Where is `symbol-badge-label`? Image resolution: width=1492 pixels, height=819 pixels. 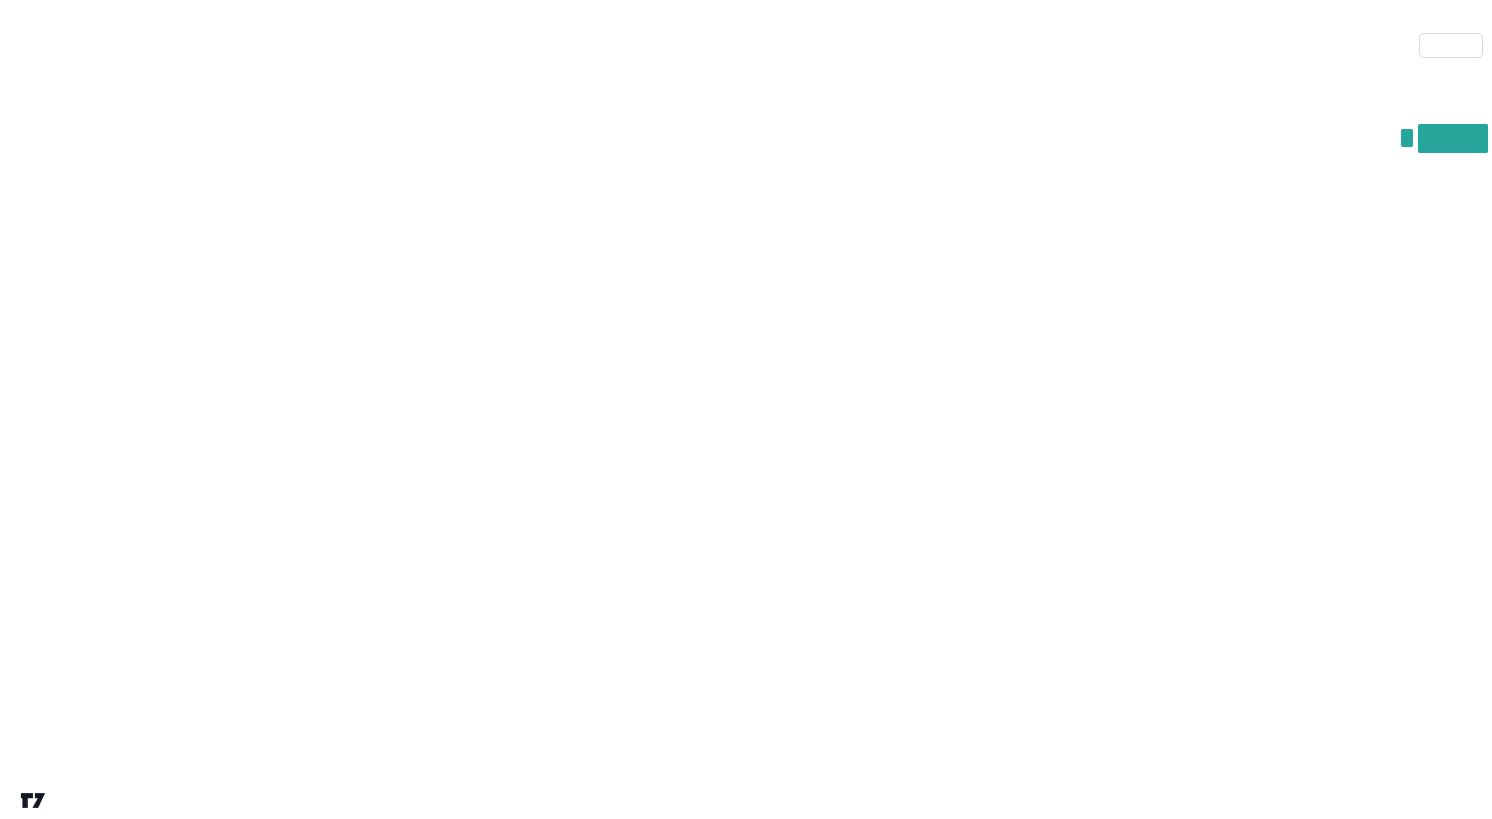
symbol-badge-label is located at coordinates (1407, 138).